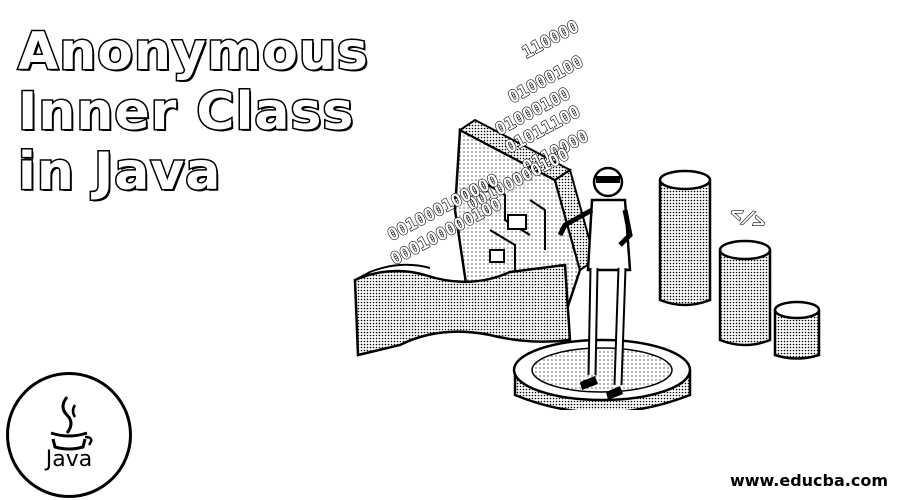 The image size is (900, 500). Describe the element at coordinates (739, 264) in the screenshot. I see `database-cylinders` at that location.